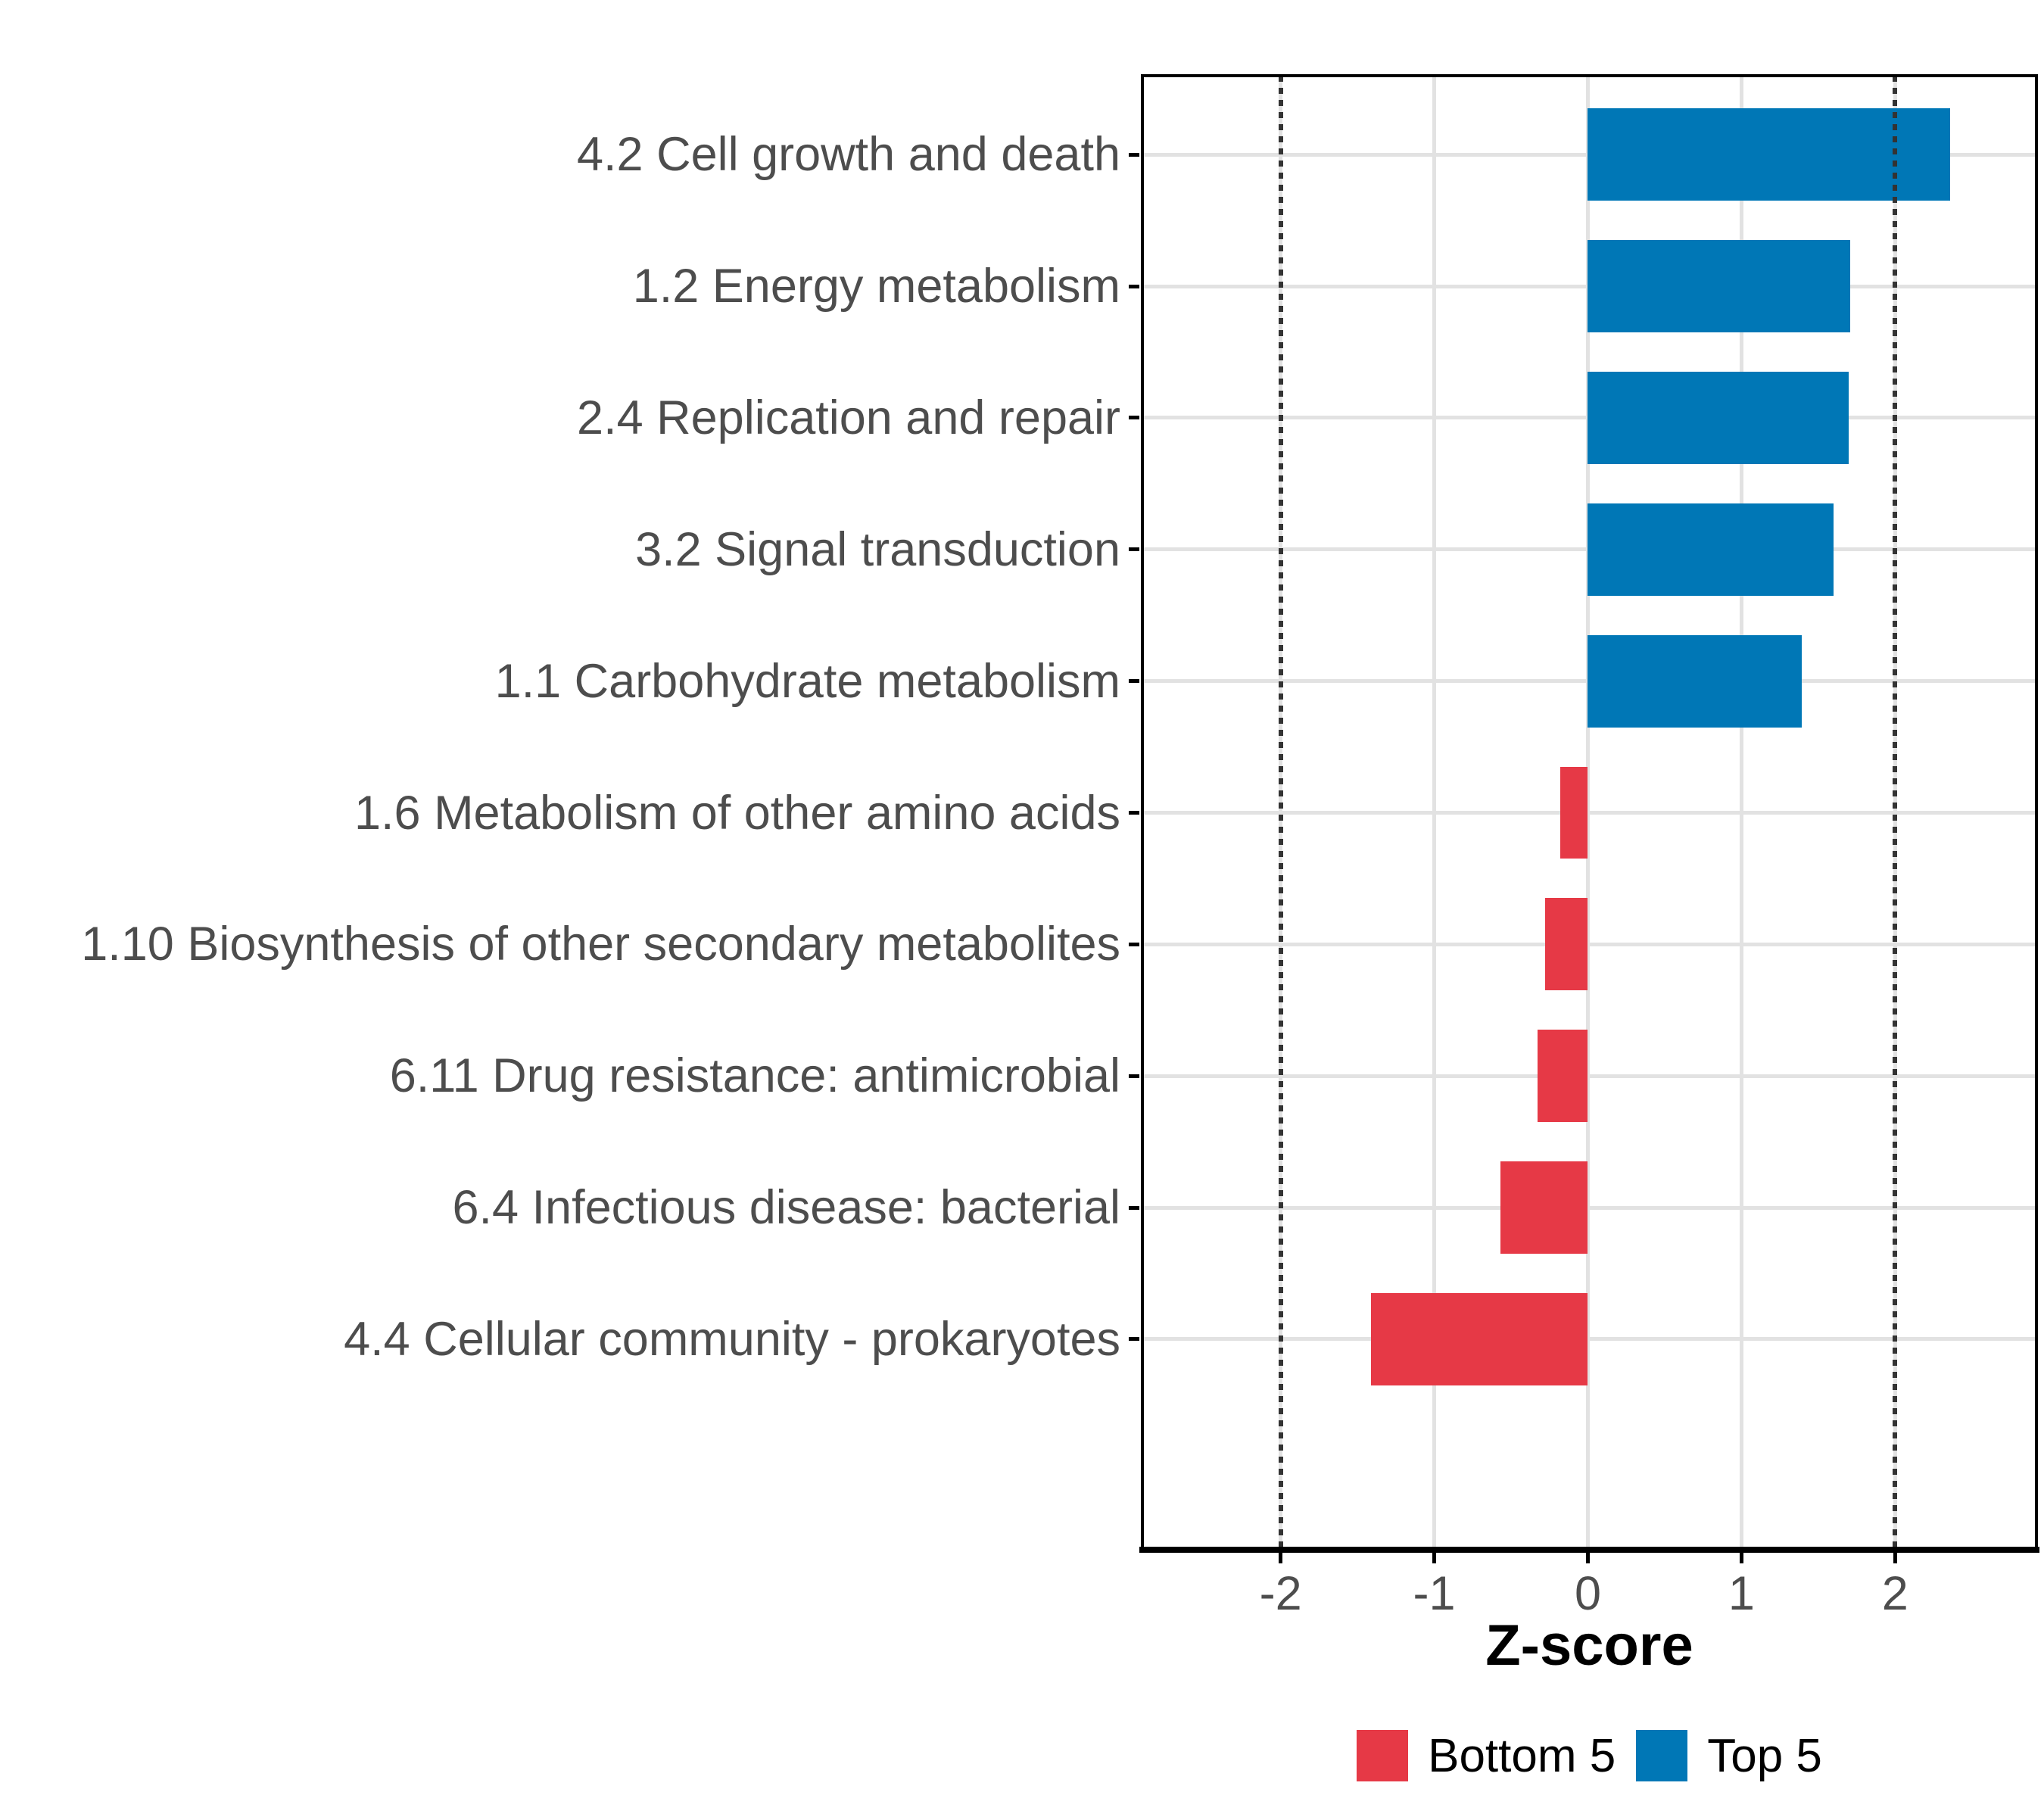  Describe the element at coordinates (1764, 1755) in the screenshot. I see `legend-label-top5: Top 5` at that location.